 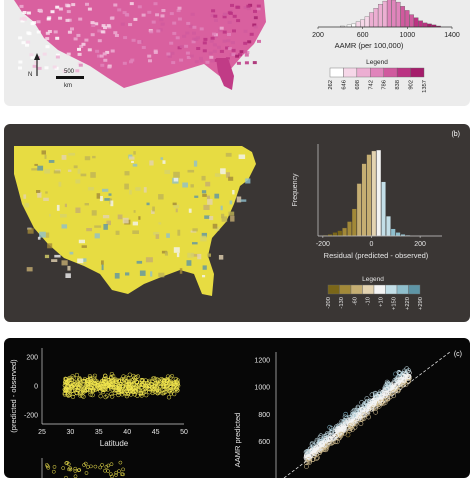 I want to click on panel-b-tag: (b), so click(x=455, y=134).